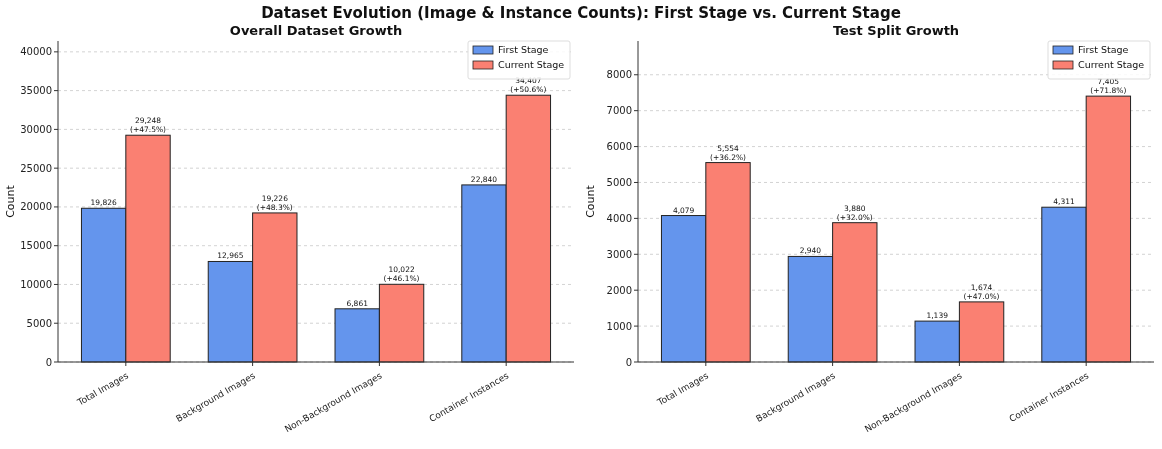 The width and height of the screenshot is (1162, 449). I want to click on y-tick-label: 35000, so click(36, 91).